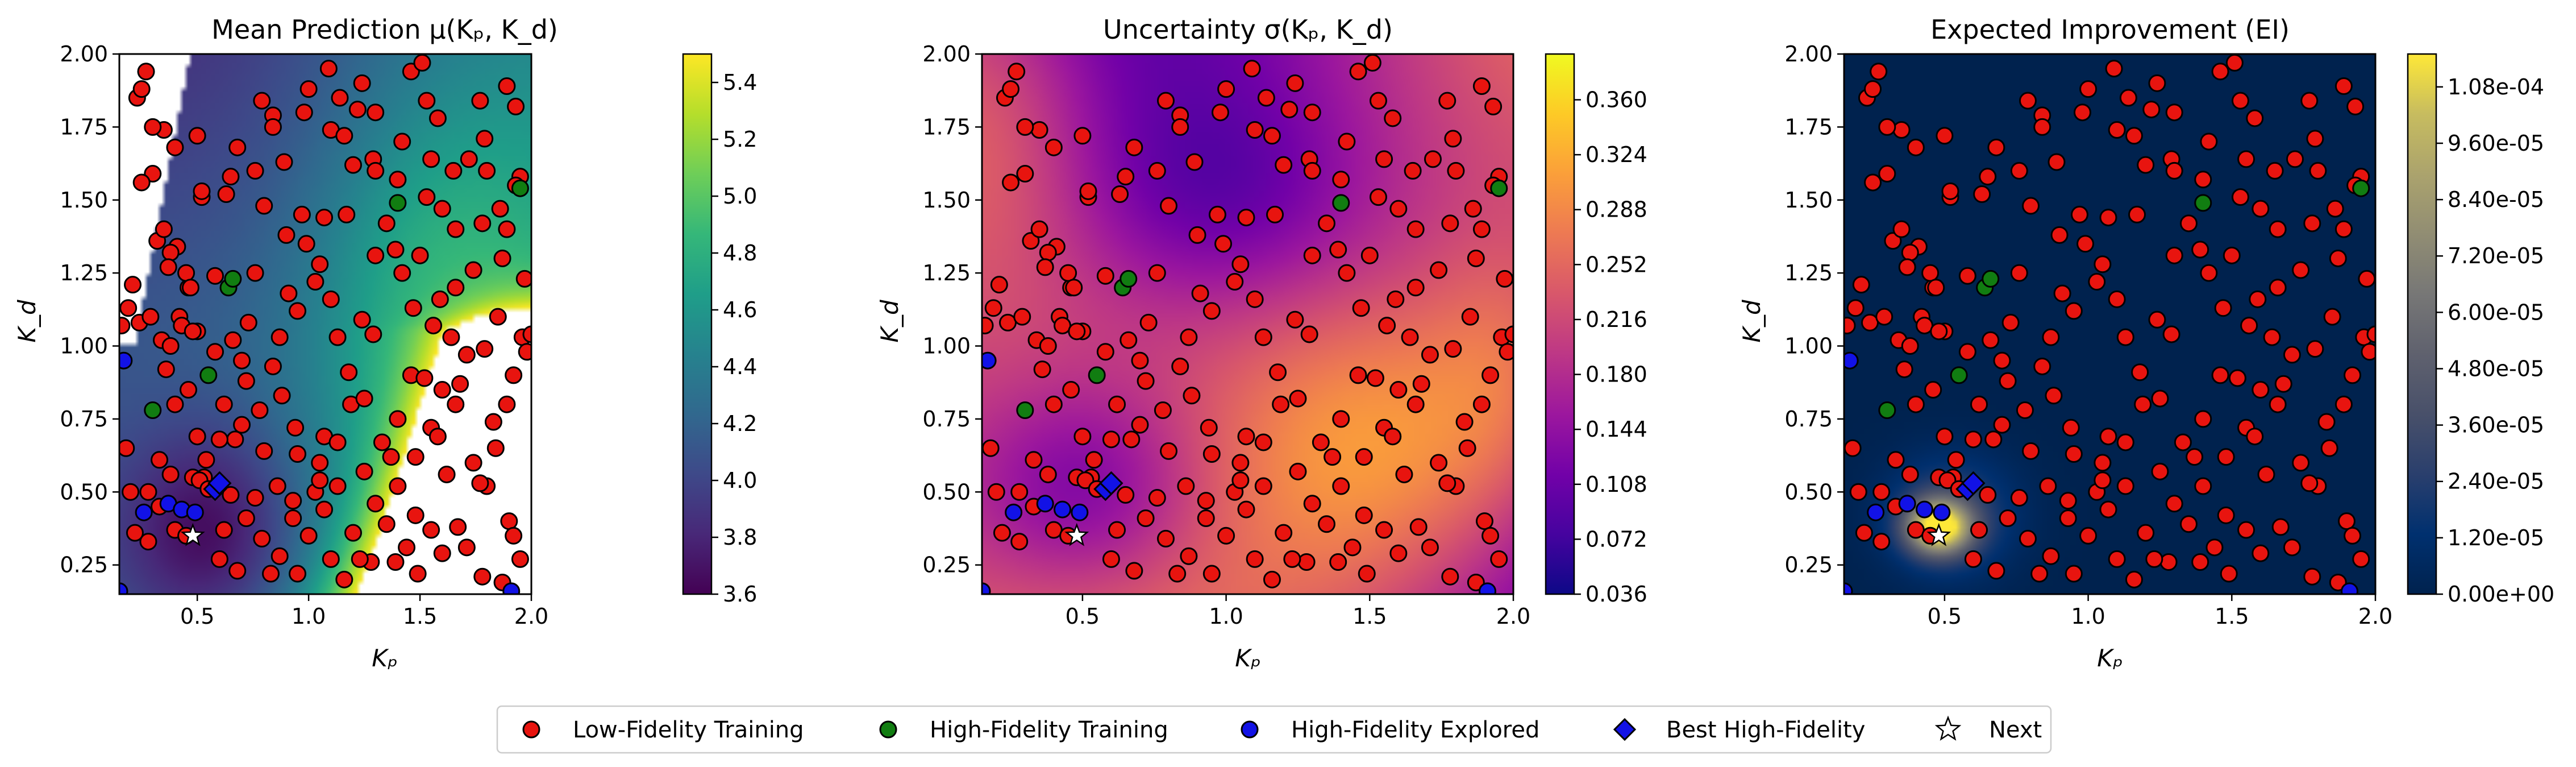 This screenshot has width=2576, height=767. What do you see at coordinates (2496, 481) in the screenshot?
I see `colorbar-tick-label: 2.40e-05` at bounding box center [2496, 481].